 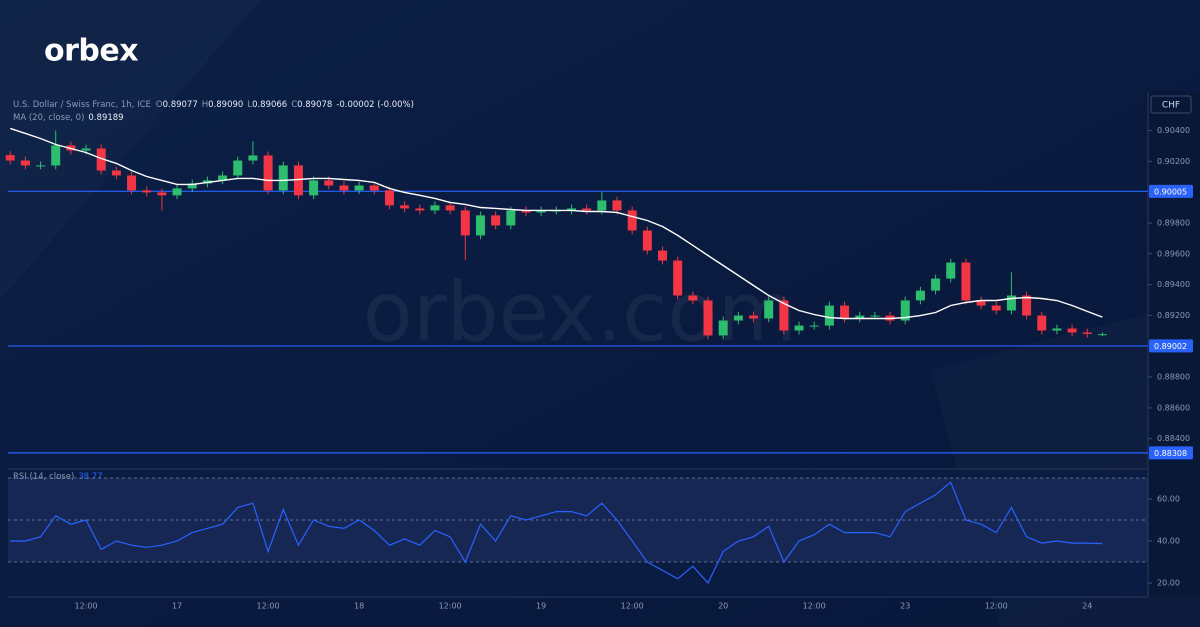 I want to click on legend-line: RSI (14, close) 38.77, so click(x=58, y=477).